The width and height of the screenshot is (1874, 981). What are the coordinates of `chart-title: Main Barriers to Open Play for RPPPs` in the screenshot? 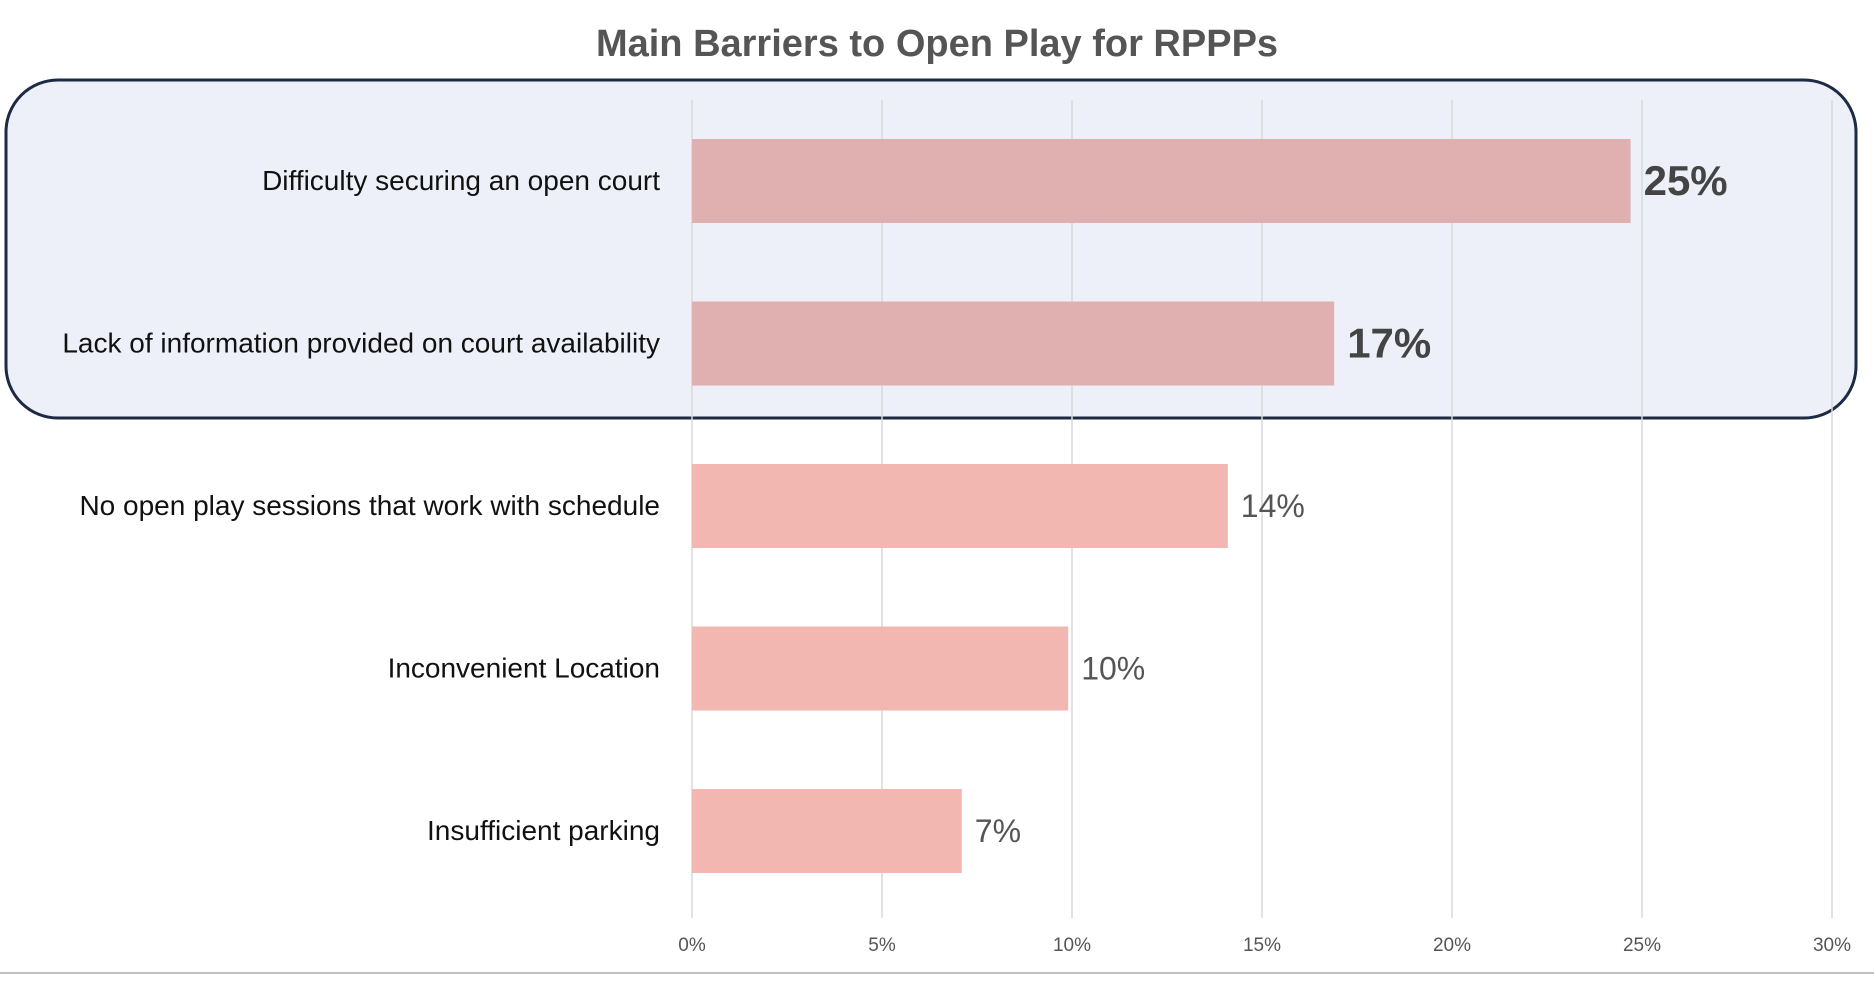 It's located at (937, 44).